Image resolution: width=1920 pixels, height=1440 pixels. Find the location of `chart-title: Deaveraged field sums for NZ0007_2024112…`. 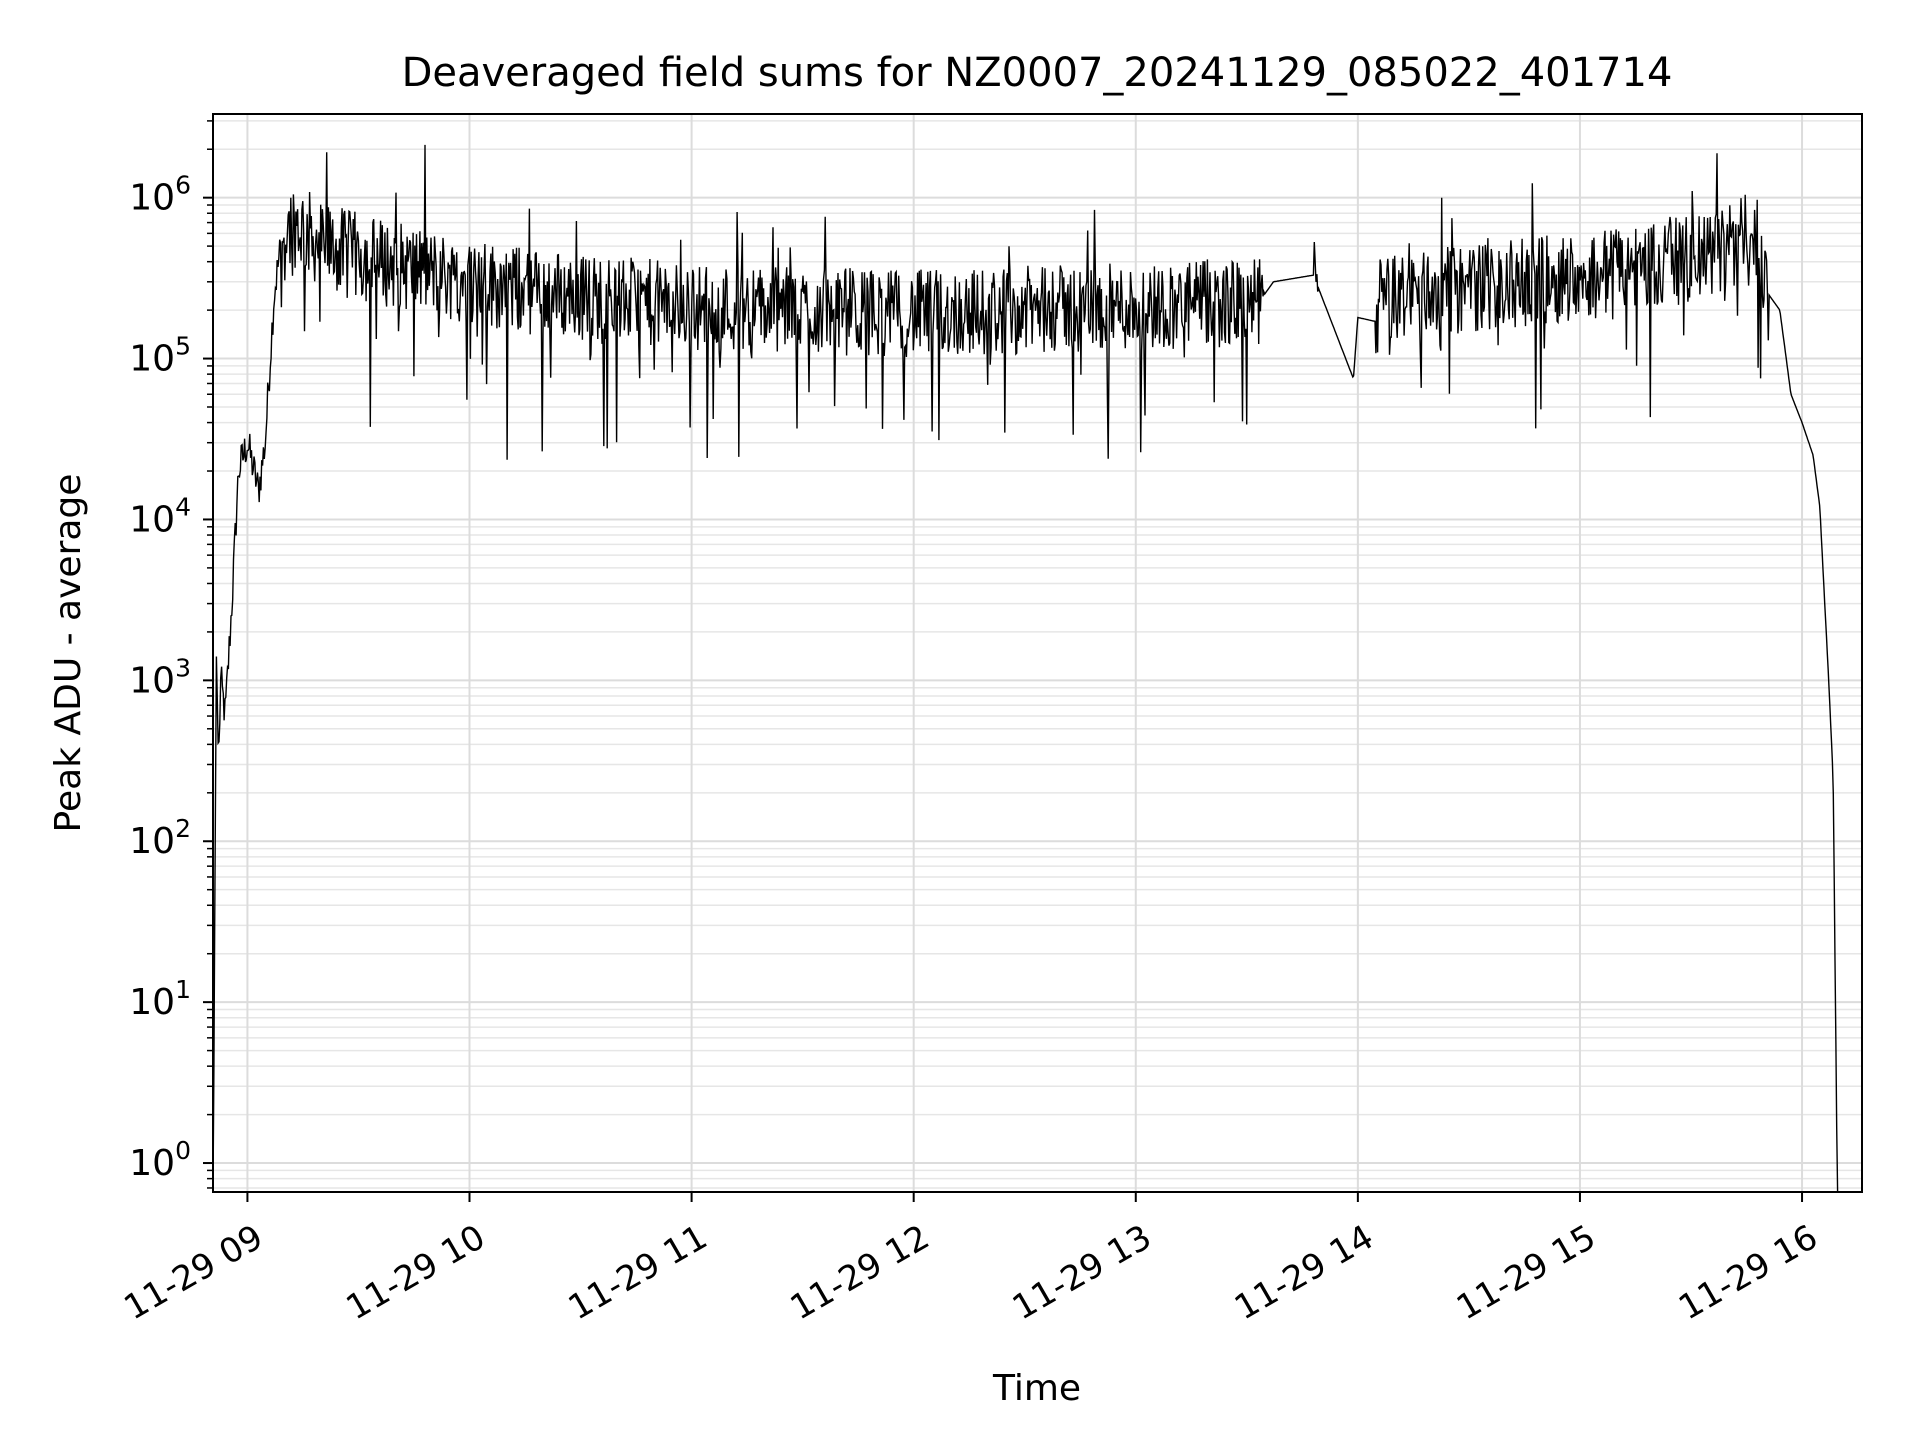

chart-title: Deaveraged field sums for NZ0007_2024112… is located at coordinates (1037, 73).